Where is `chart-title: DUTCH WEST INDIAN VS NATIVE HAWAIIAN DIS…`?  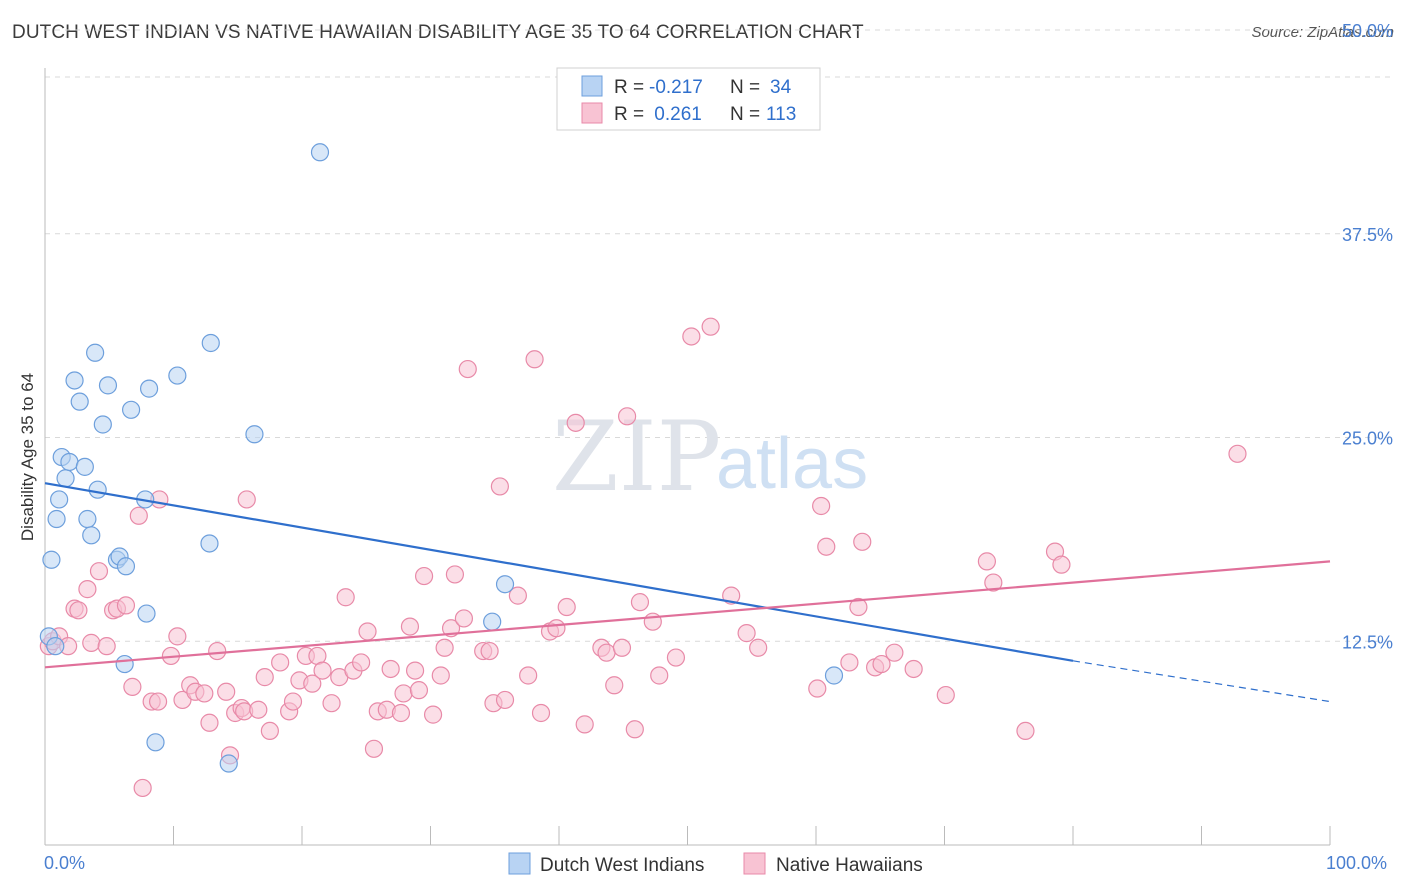 chart-title: DUTCH WEST INDIAN VS NATIVE HAWAIIAN DIS… is located at coordinates (438, 32).